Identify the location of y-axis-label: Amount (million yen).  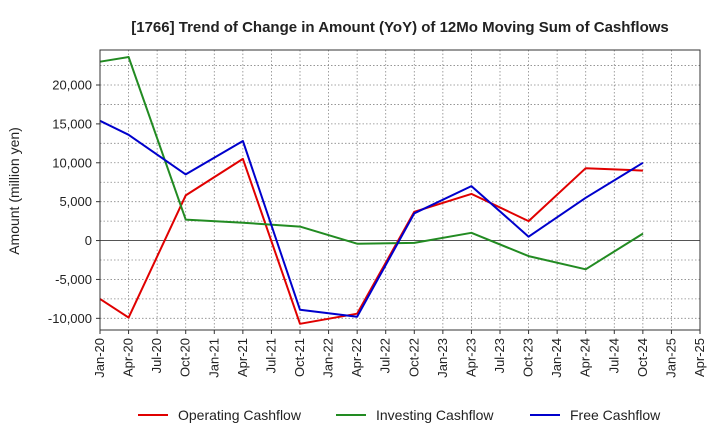
(14, 191).